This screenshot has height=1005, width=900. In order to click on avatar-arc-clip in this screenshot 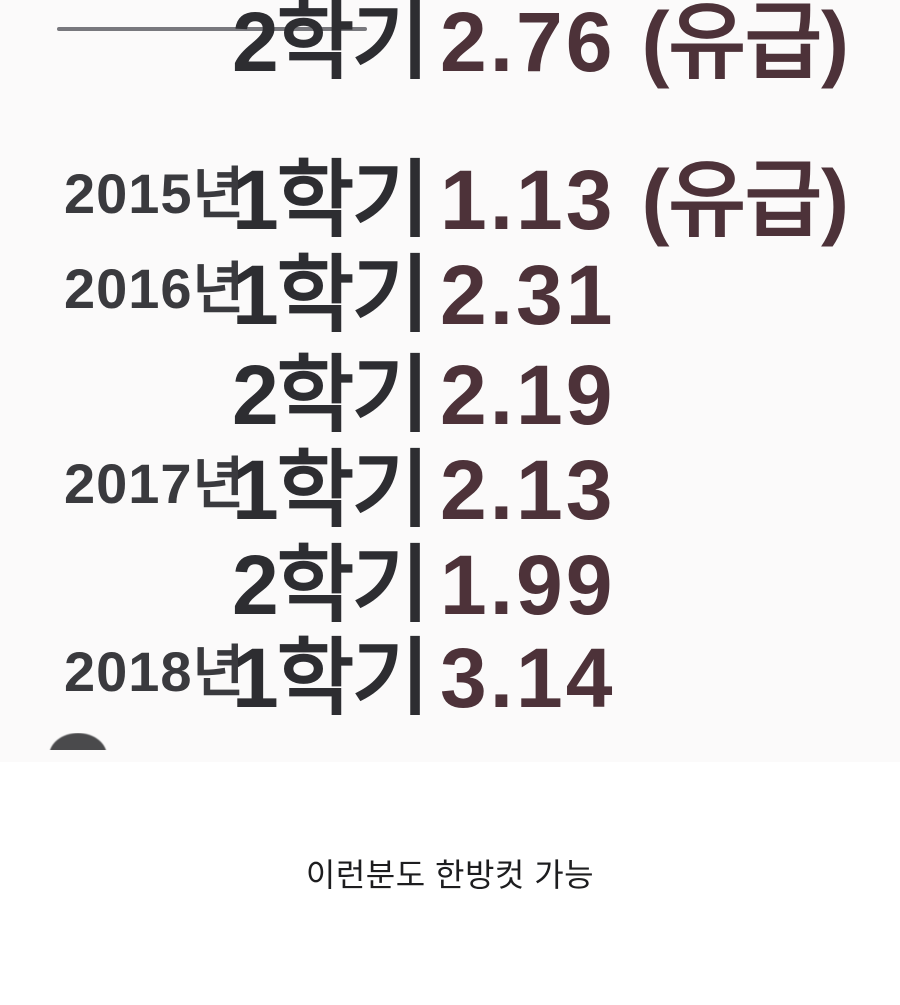, I will do `click(78, 741)`.